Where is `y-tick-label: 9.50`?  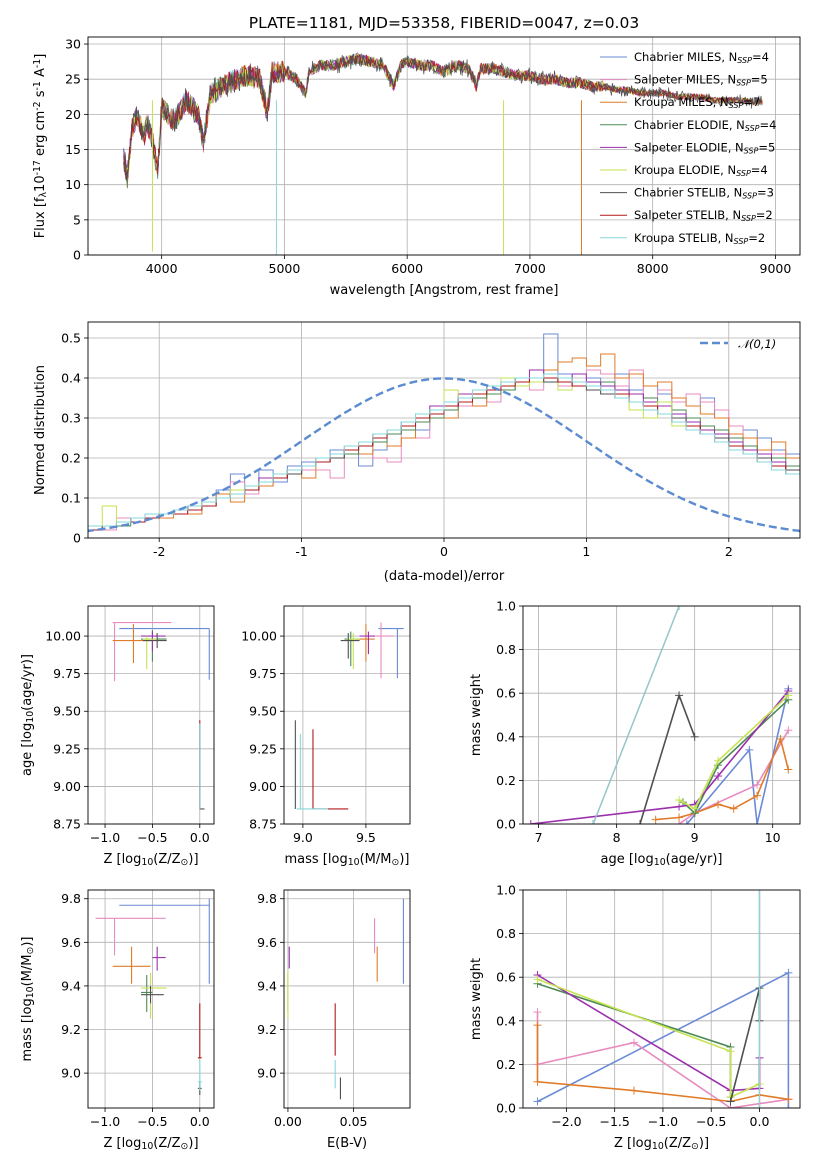
y-tick-label: 9.50 is located at coordinates (263, 711).